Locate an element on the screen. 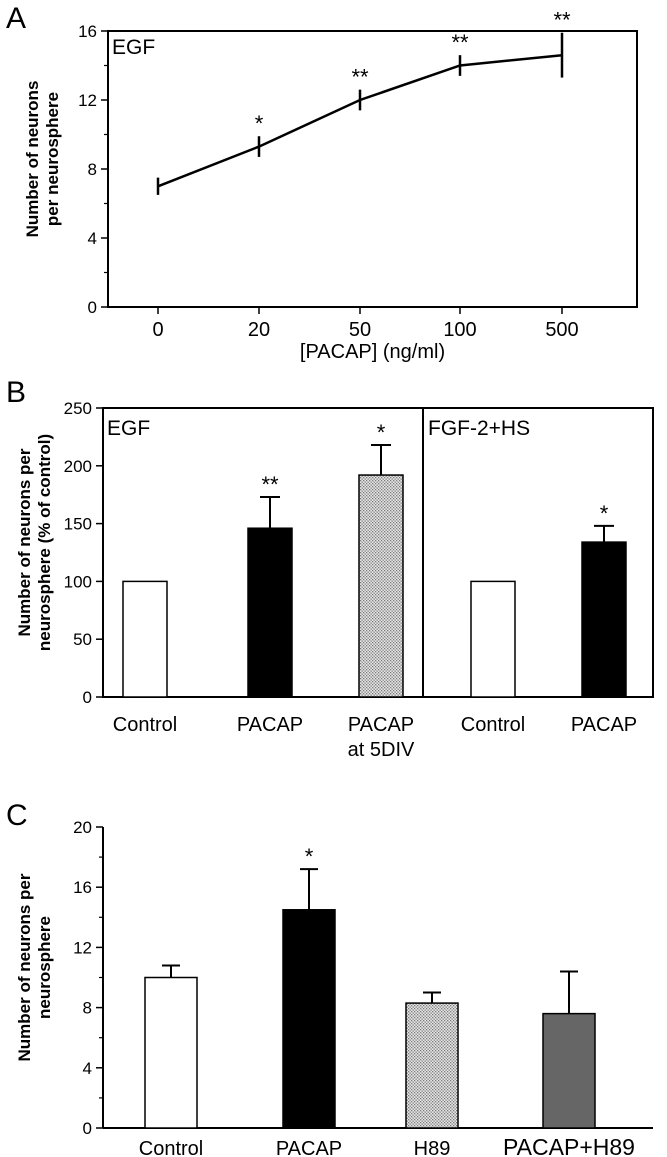  x-tick-label: 50 is located at coordinates (360, 330).